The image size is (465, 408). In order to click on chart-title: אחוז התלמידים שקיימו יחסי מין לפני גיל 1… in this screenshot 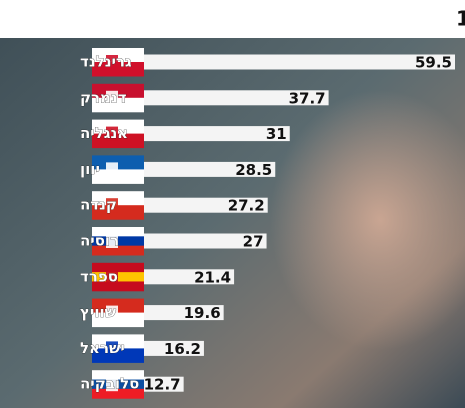, I will do `click(460, 19)`.